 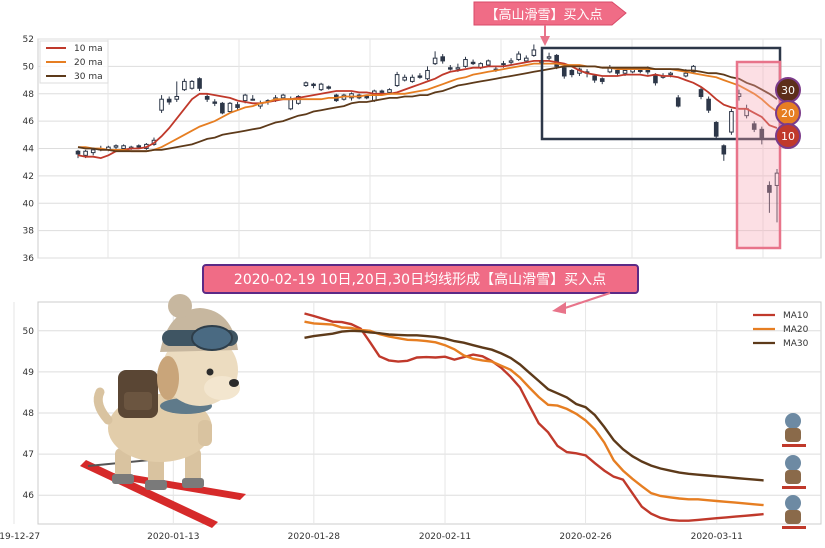 I want to click on top-y-tick-label: 36, so click(x=29, y=259).